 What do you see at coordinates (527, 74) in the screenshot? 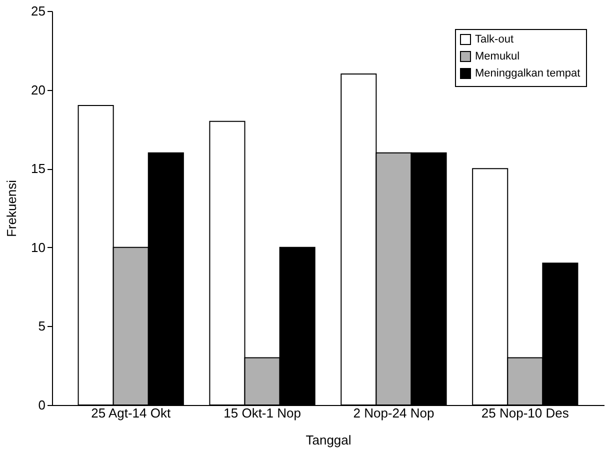
I see `legend-label: Meninggalkan tempat` at bounding box center [527, 74].